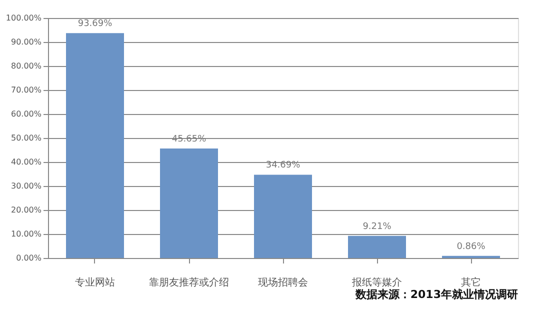 This screenshot has width=558, height=332. Describe the element at coordinates (26, 66) in the screenshot. I see `y-tick-label: 80.00%` at that location.